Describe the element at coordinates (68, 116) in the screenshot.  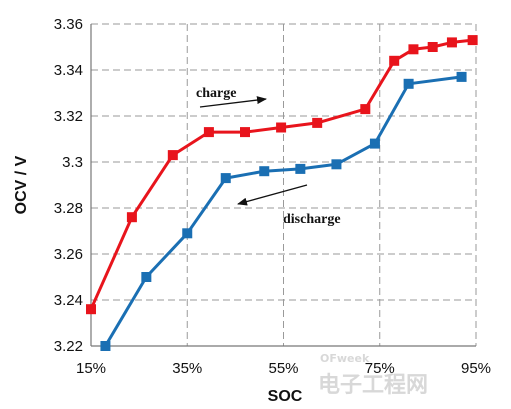
I see `y-tick-label: 3.32` at that location.